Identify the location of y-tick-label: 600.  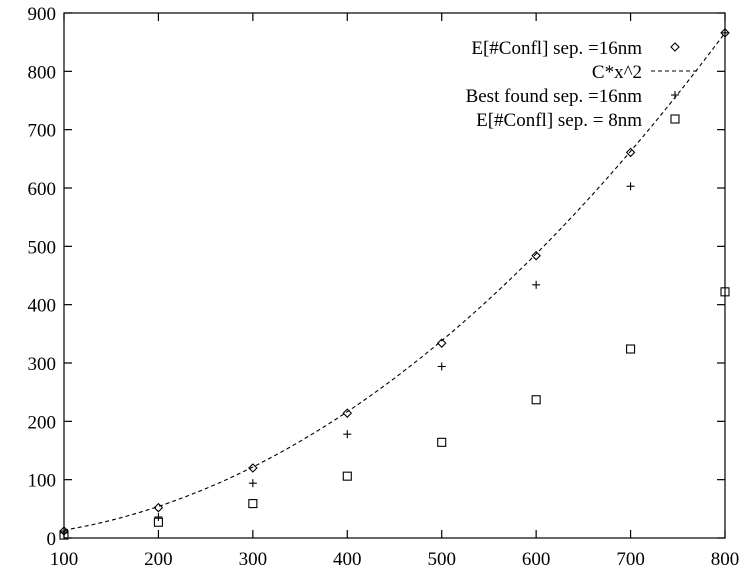
(42, 189).